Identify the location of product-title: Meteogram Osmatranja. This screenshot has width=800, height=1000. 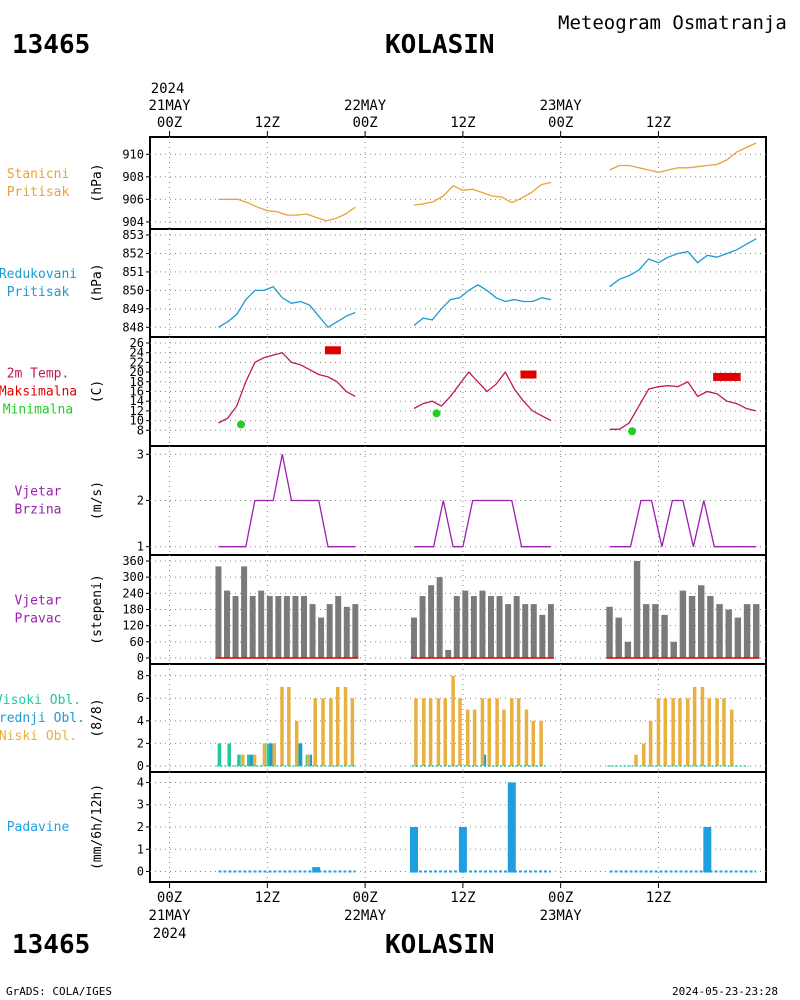
(672, 23).